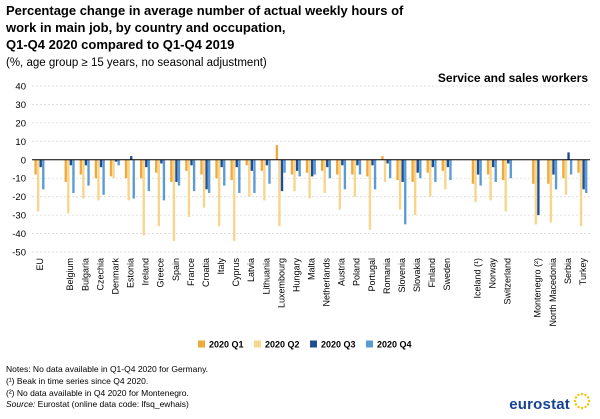 The height and width of the screenshot is (419, 600). I want to click on y-tick-label: -10, so click(19, 179).